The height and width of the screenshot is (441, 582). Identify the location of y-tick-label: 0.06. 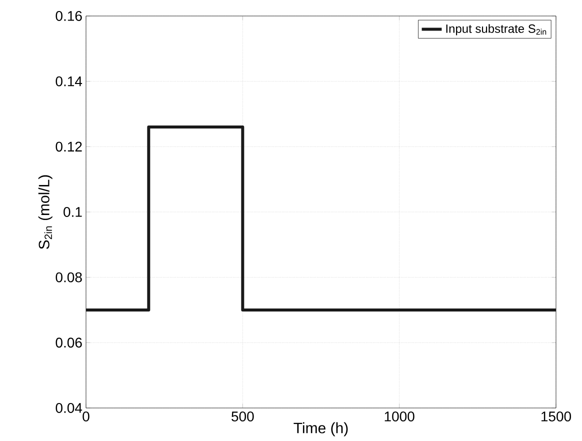
(69, 343).